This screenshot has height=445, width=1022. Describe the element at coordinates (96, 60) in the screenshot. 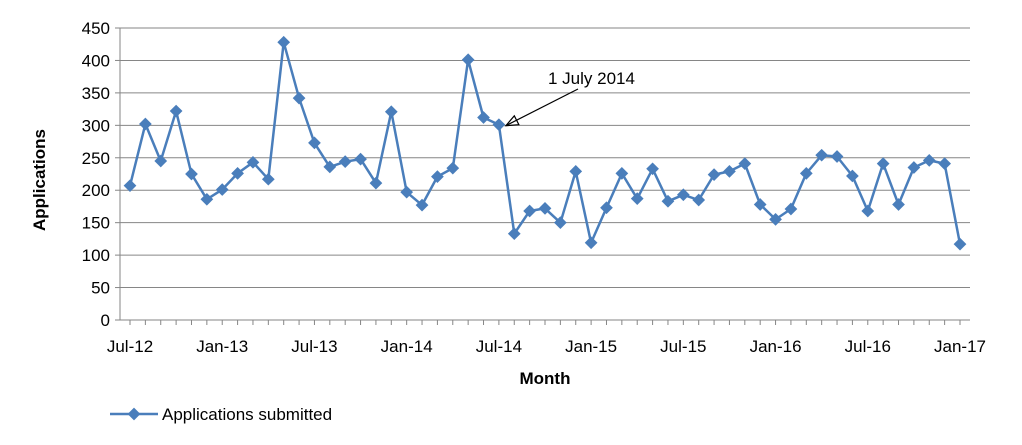

I see `y-tick-label: 400` at that location.